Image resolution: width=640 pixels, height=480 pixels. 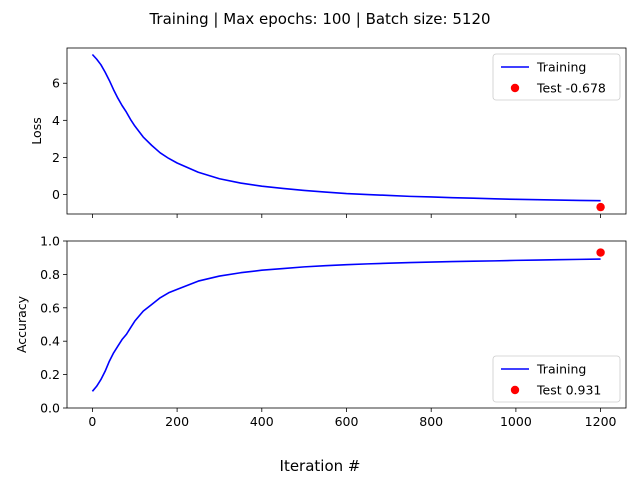 I want to click on y-tick-label: 4, so click(x=56, y=120).